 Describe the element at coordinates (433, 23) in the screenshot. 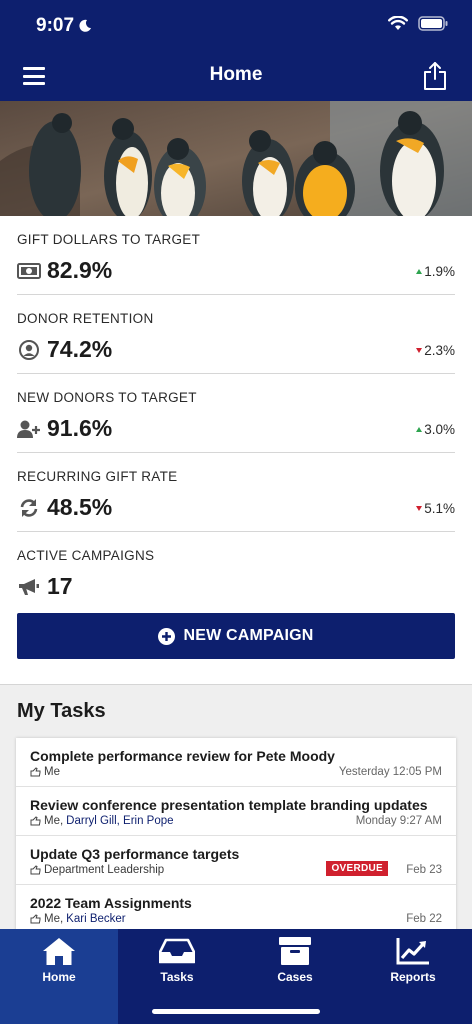

I see `battery-icon` at that location.